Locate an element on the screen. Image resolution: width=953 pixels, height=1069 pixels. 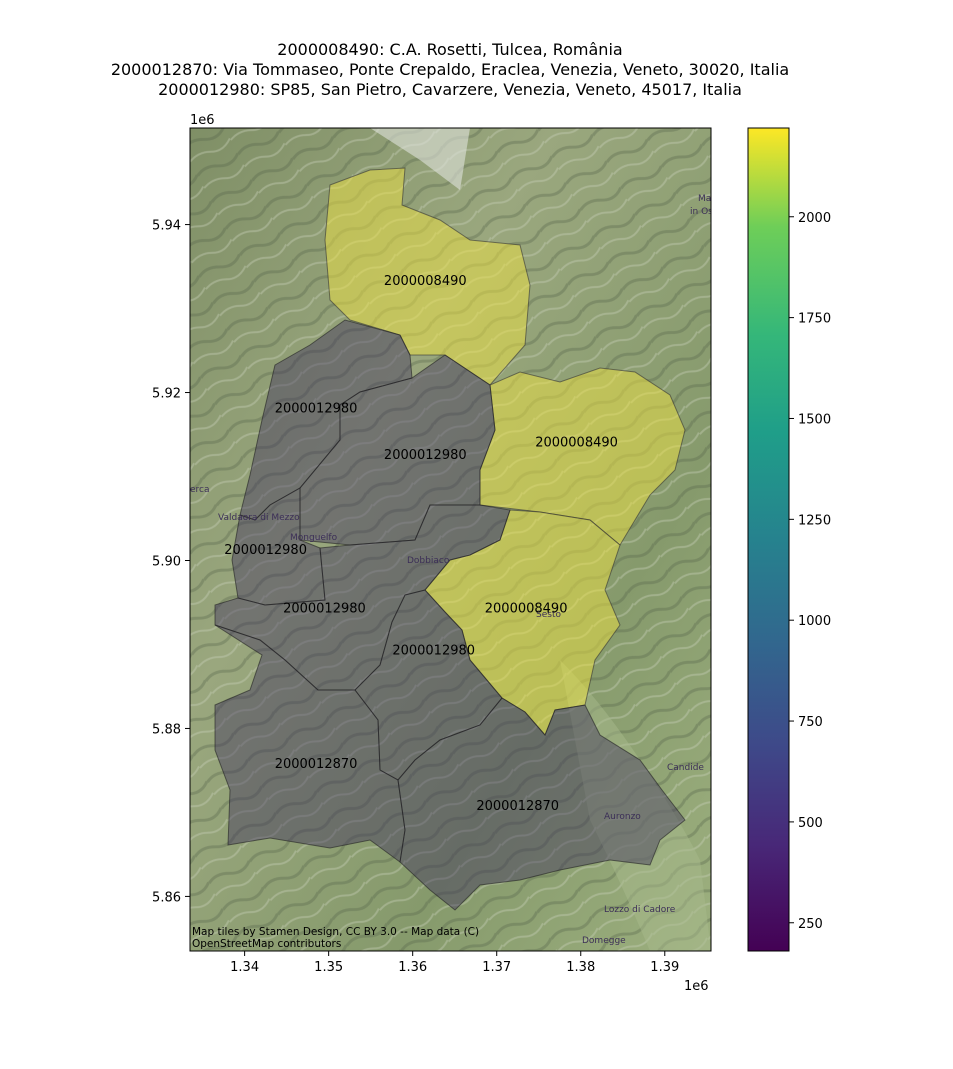
y-offset-label: 1e6 is located at coordinates (202, 120).